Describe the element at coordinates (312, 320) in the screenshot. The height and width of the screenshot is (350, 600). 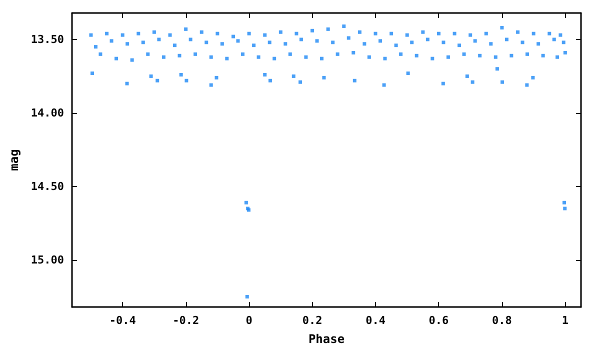
I see `x-tick-label: 0.2` at that location.